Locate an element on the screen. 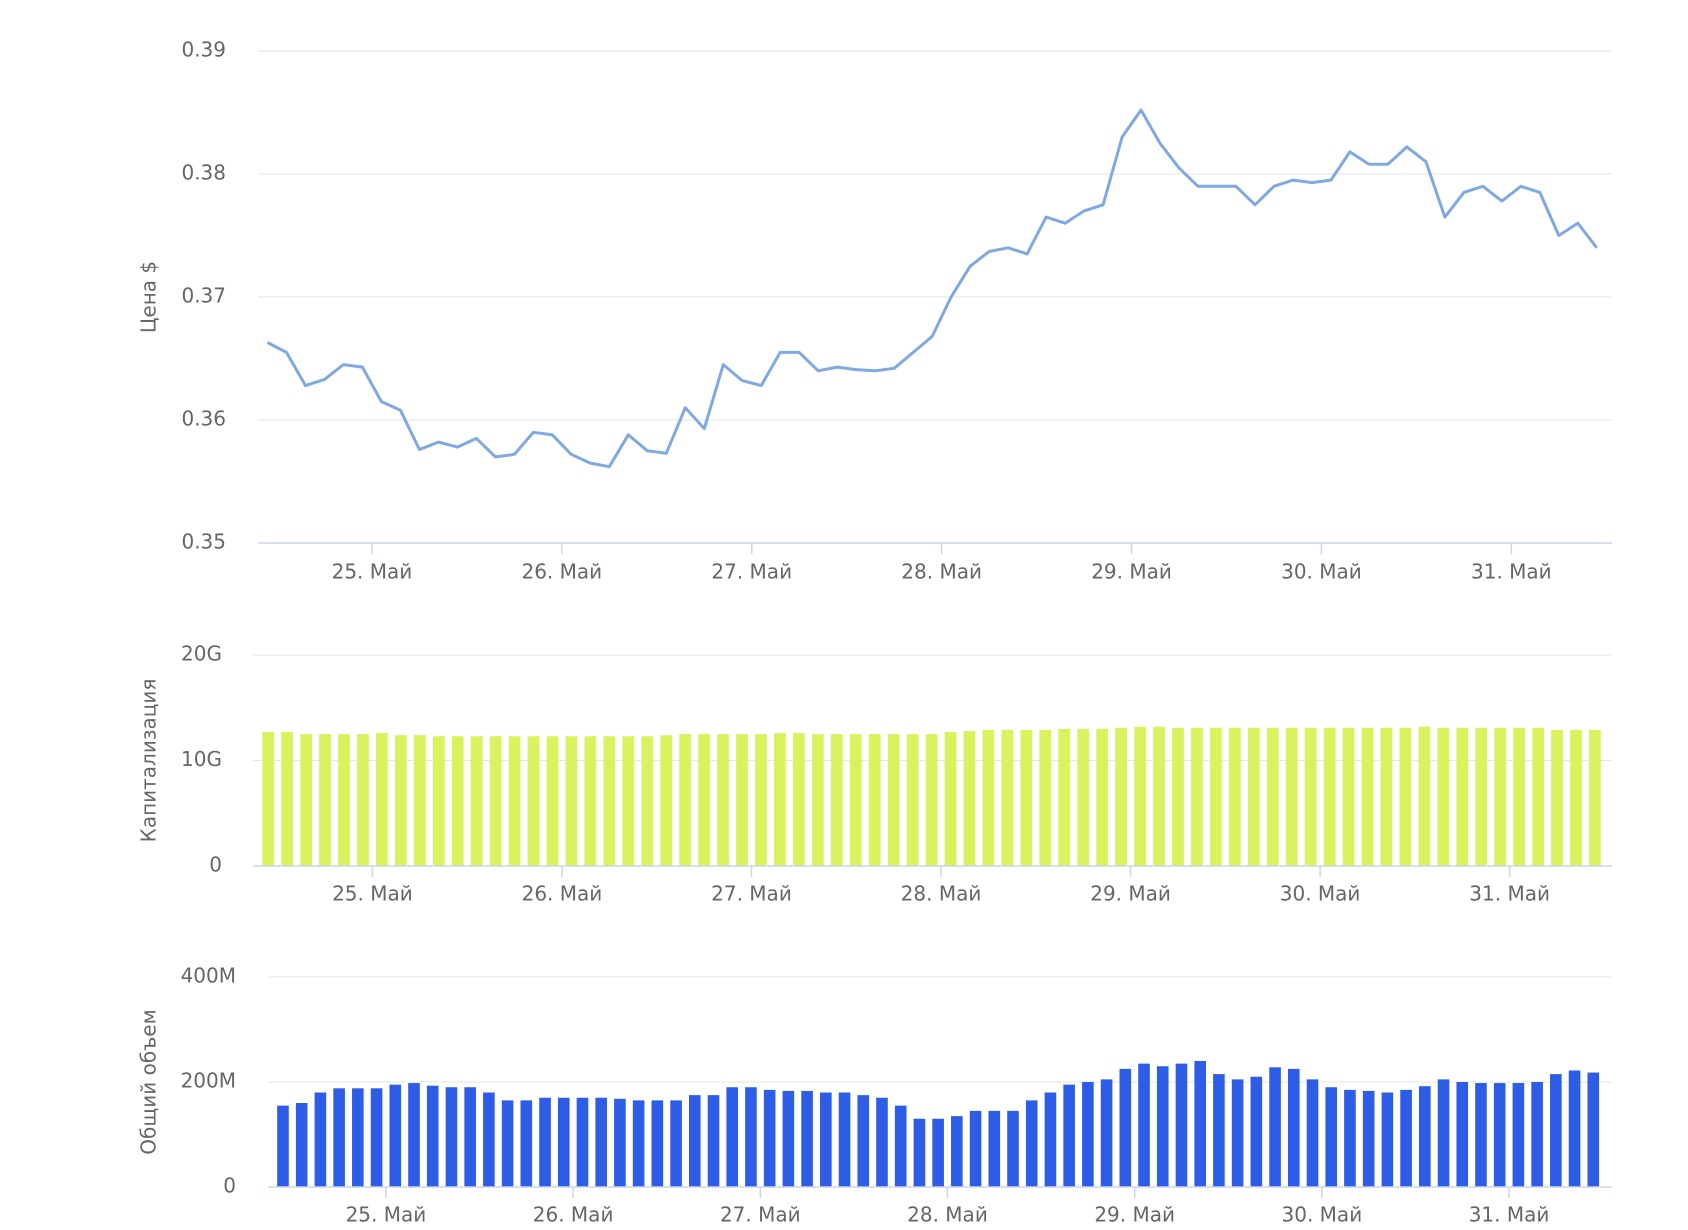  y-axis-title: Цена $ is located at coordinates (149, 297).